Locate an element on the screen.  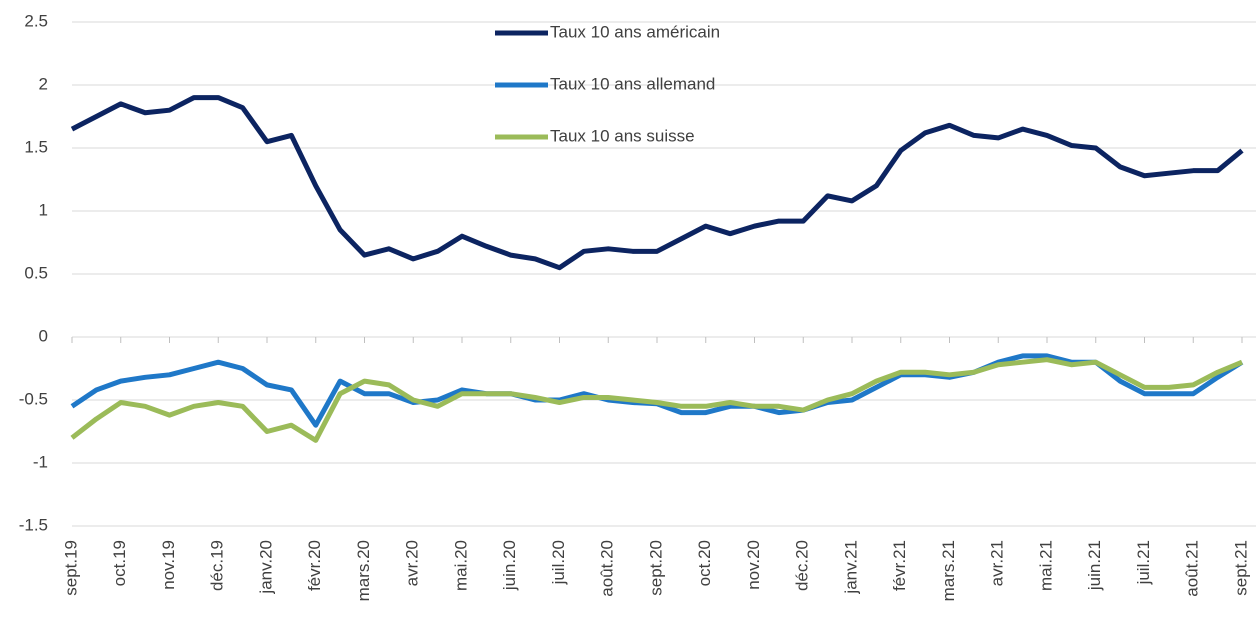
x-tick-label: juin.20 is located at coordinates (509, 565).